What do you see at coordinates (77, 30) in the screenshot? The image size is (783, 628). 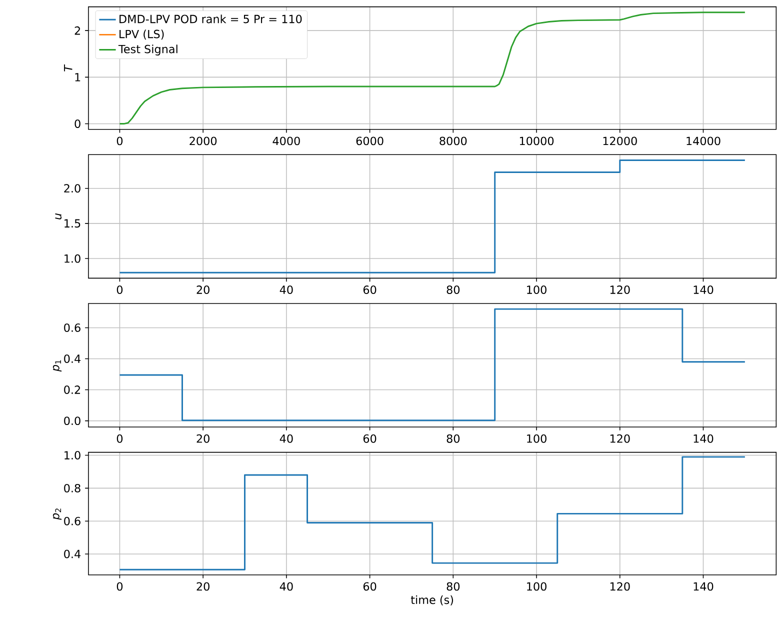 I see `y-tick-label: 2` at bounding box center [77, 30].